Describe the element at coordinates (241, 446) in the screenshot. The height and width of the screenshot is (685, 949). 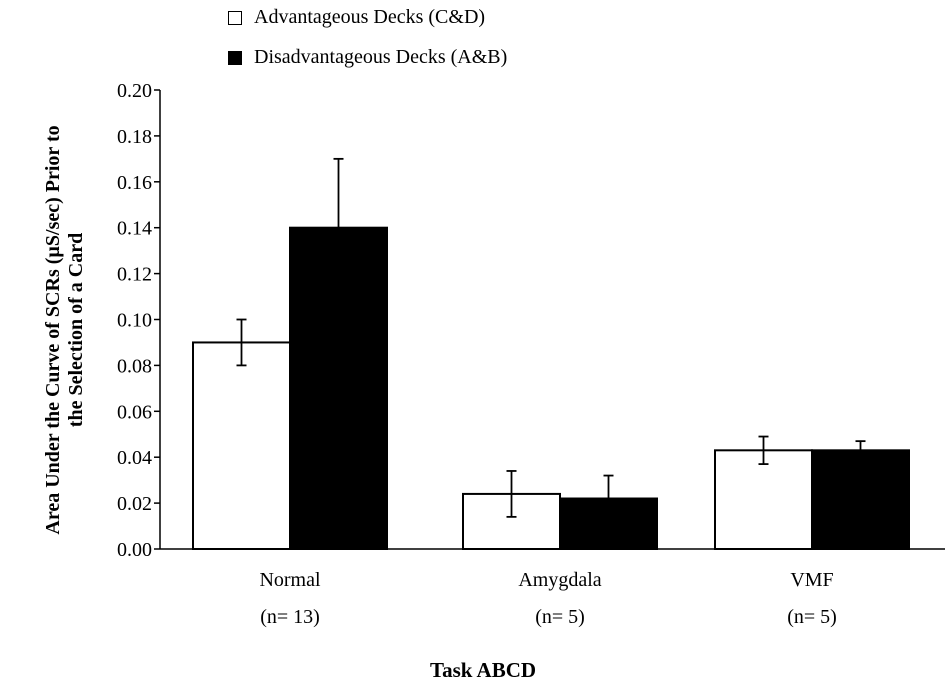
I see `bar-advantageous-normal` at that location.